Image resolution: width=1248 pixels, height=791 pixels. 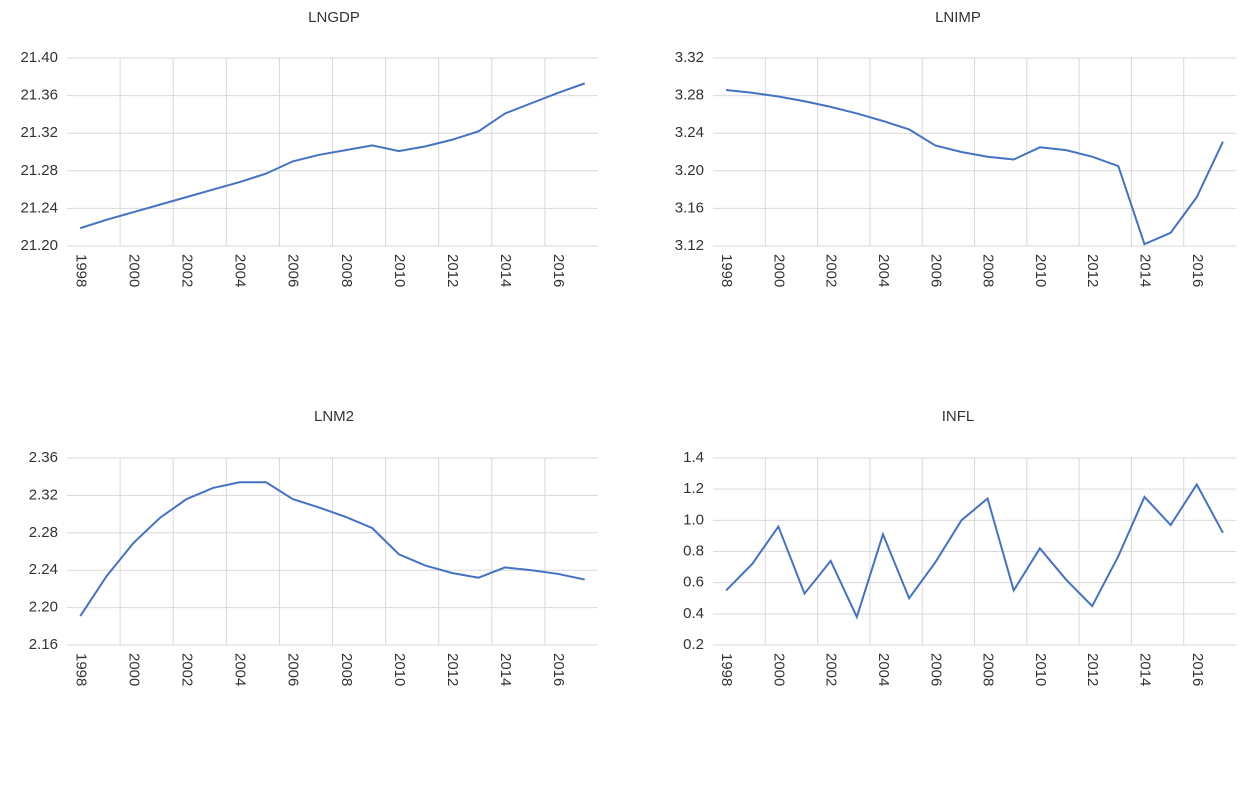 What do you see at coordinates (334, 416) in the screenshot?
I see `chart-title: LNM2` at bounding box center [334, 416].